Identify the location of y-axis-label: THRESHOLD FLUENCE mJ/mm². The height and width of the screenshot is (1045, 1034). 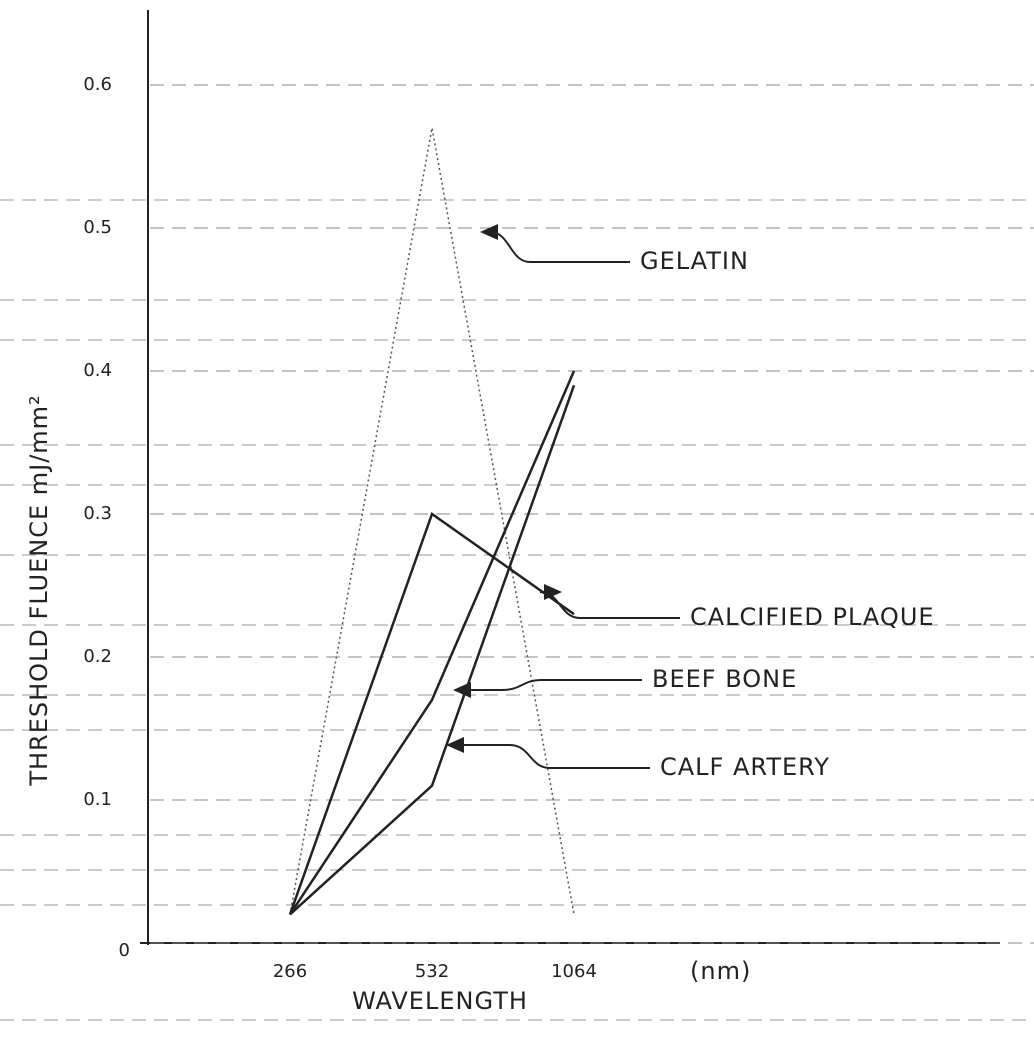
(39, 590).